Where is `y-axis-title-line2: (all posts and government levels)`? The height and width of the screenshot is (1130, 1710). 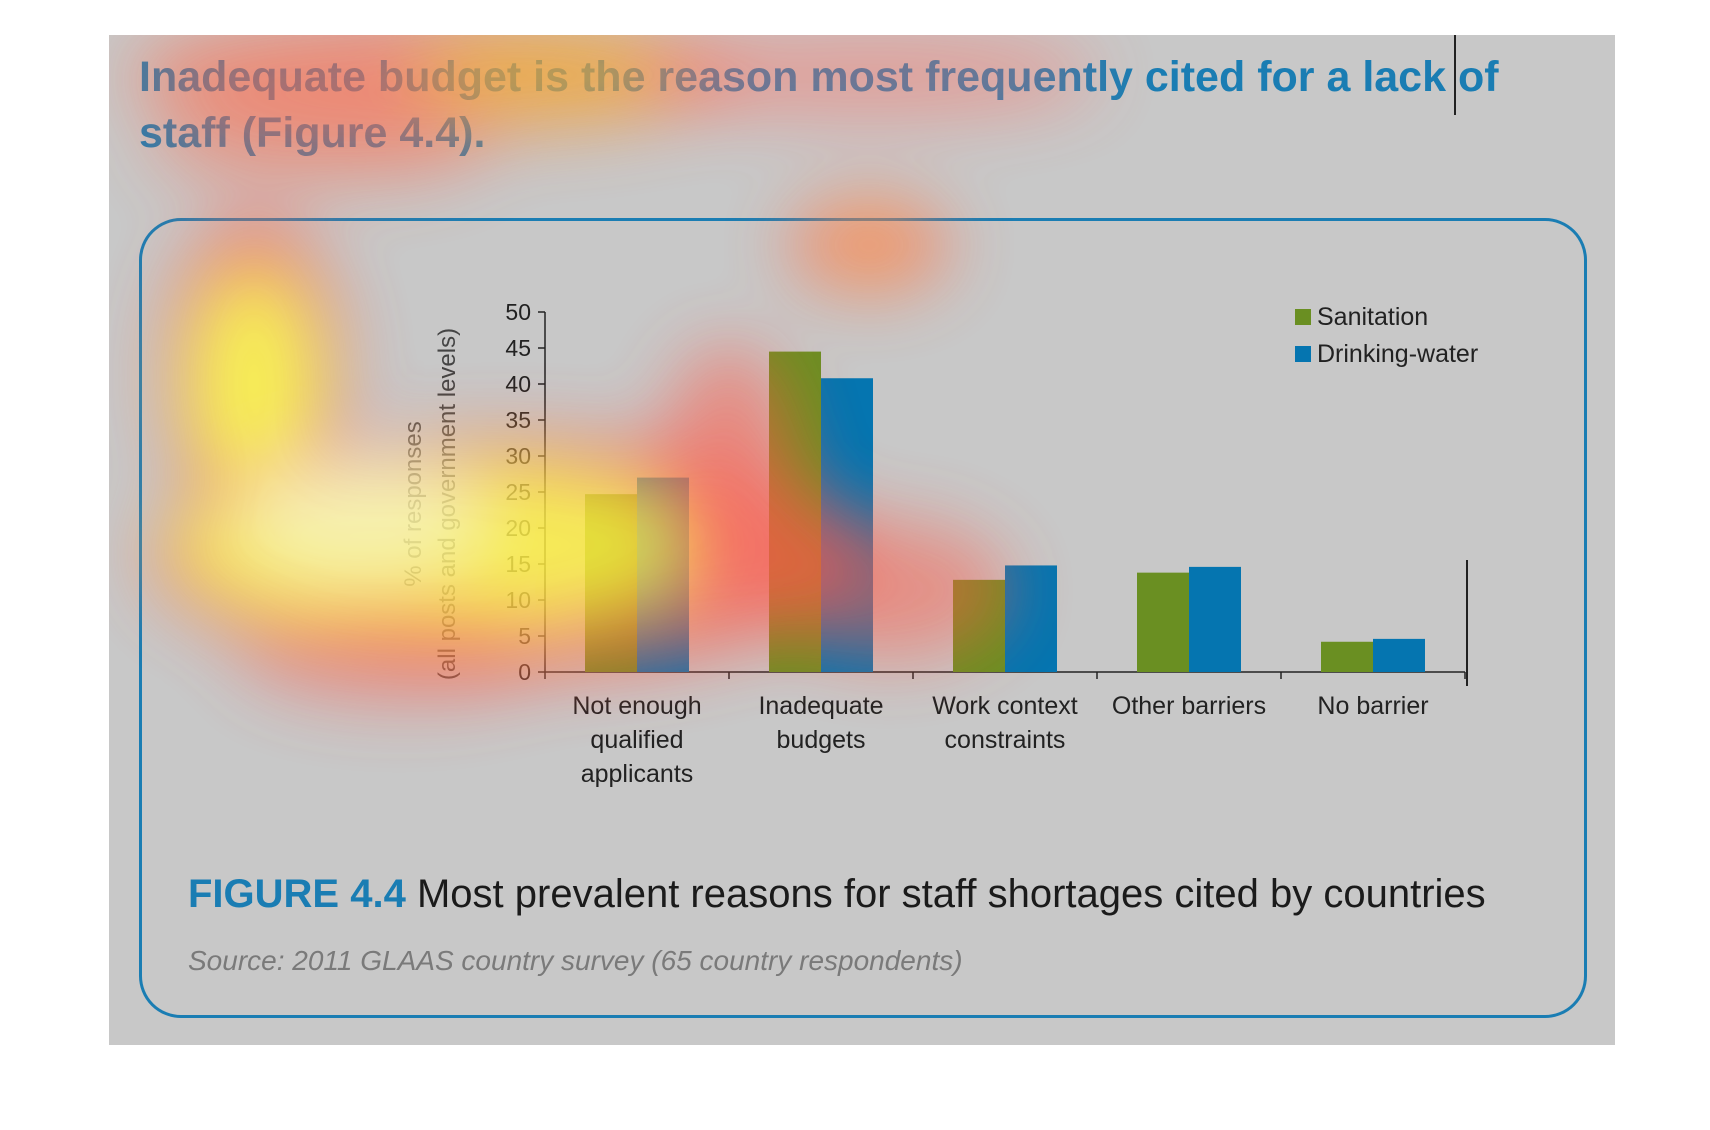 y-axis-title-line2: (all posts and government levels) is located at coordinates (447, 504).